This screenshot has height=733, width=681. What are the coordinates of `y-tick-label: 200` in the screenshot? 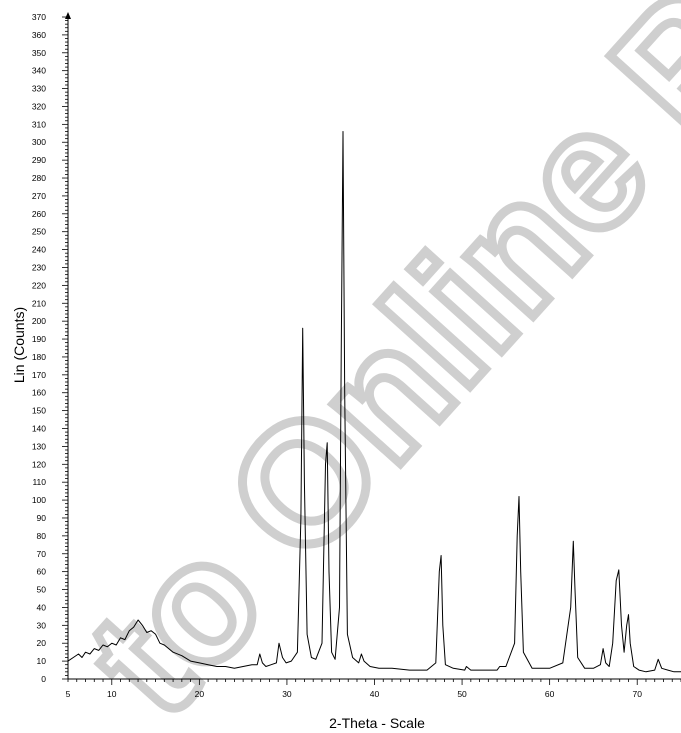 It's located at (39, 321).